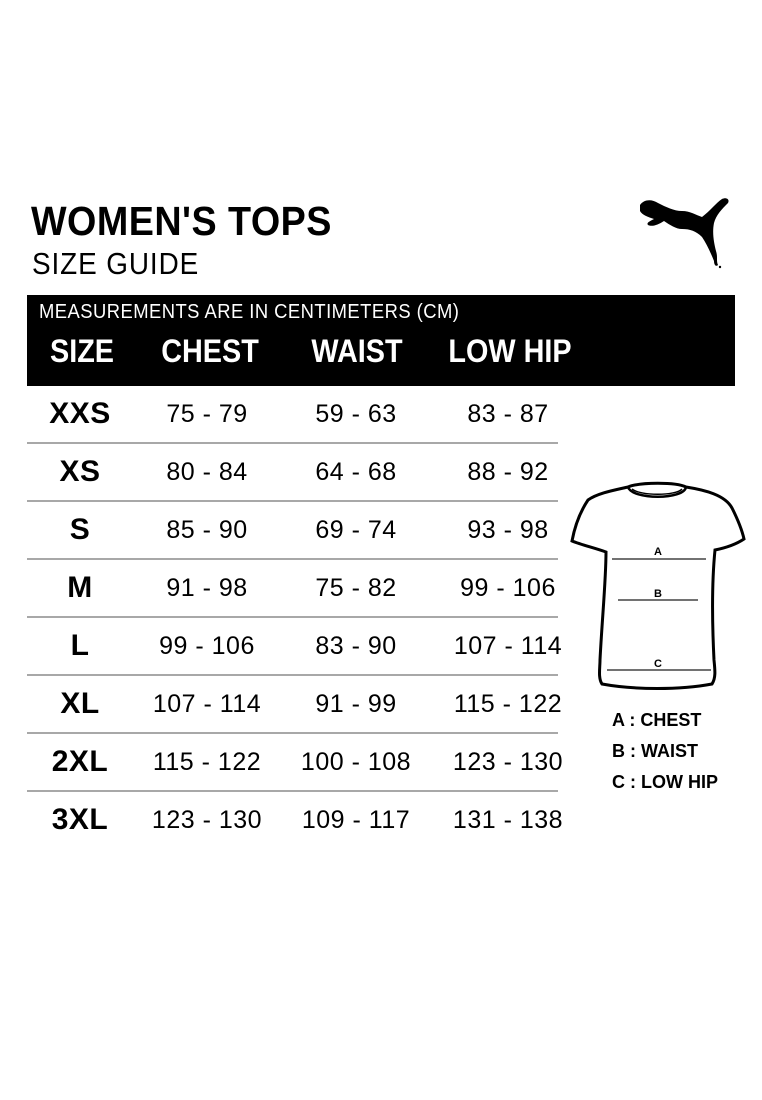 Image resolution: width=762 pixels, height=1100 pixels. Describe the element at coordinates (295, 763) in the screenshot. I see `table-row: 2XL 115 - 122 100 - 108 123 - 130` at that location.